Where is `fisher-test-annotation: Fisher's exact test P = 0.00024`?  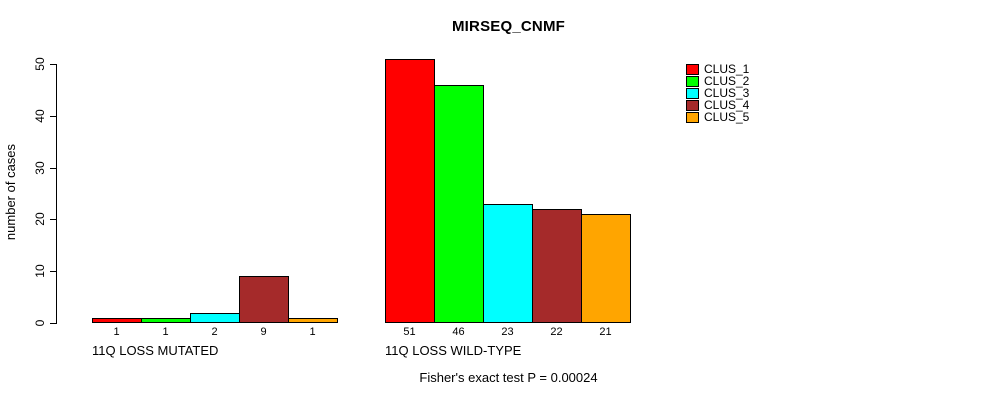
fisher-test-annotation: Fisher's exact test P = 0.00024 is located at coordinates (508, 377).